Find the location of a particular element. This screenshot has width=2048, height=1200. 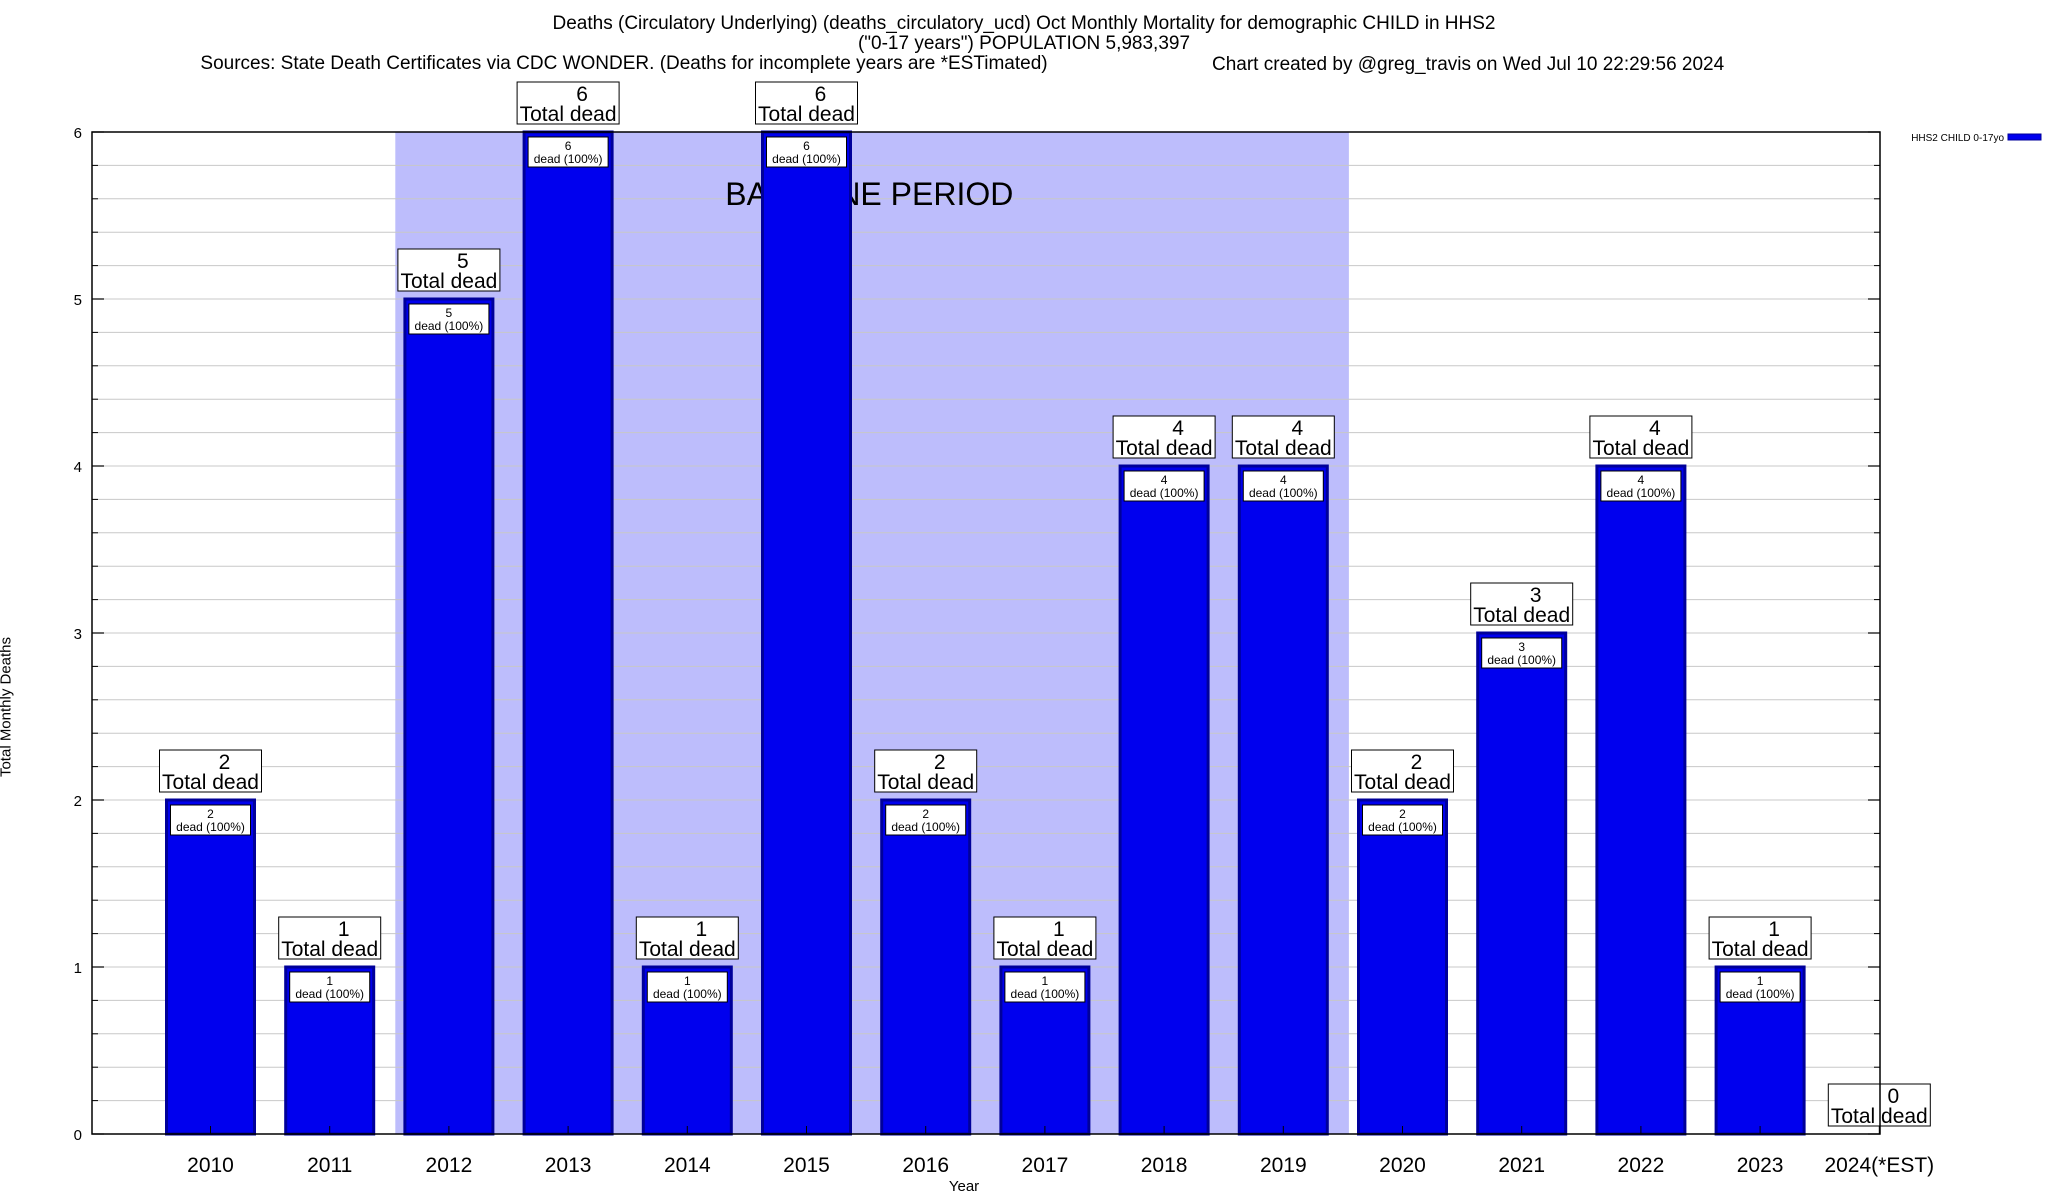

bar-total-value: 0 is located at coordinates (1893, 1096).